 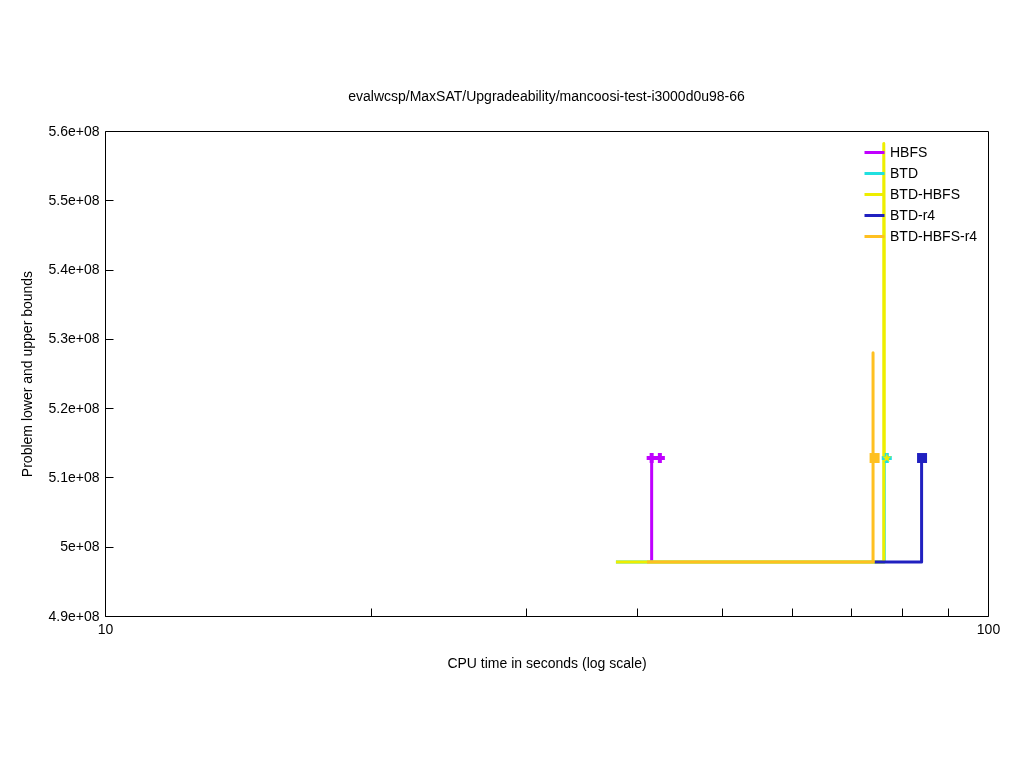 What do you see at coordinates (74, 199) in the screenshot?
I see `y-tick-label: 5.5e+08` at bounding box center [74, 199].